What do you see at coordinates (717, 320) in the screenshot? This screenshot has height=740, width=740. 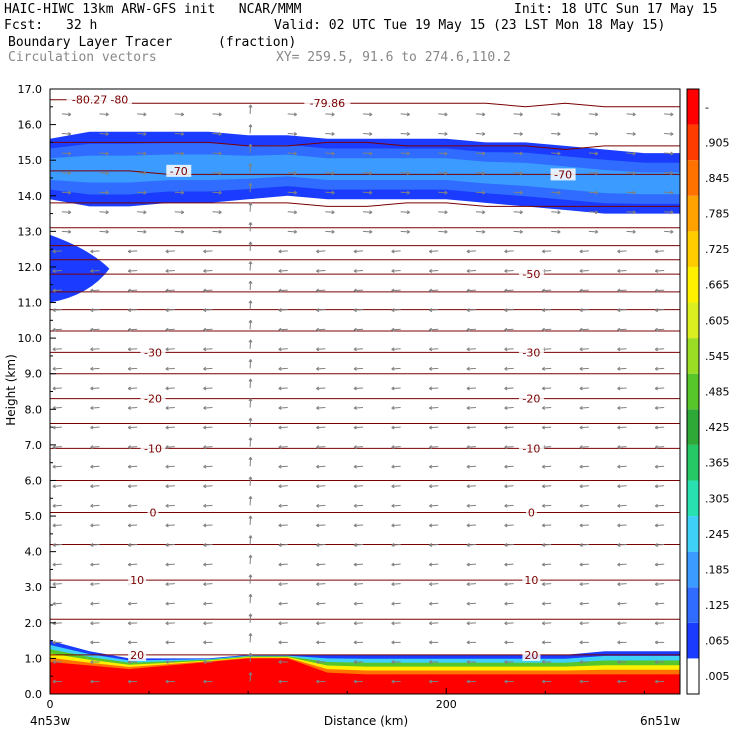 I see `colorbar-label: .605` at bounding box center [717, 320].